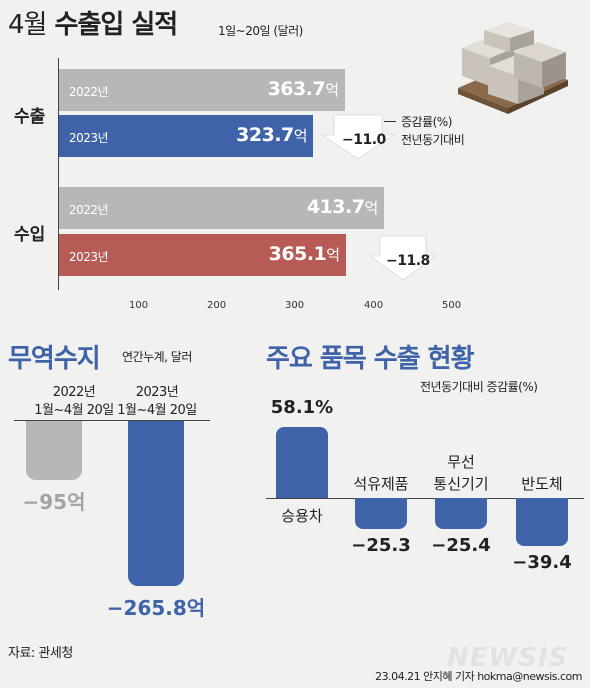 This screenshot has width=590, height=688. Describe the element at coordinates (112, 420) in the screenshot. I see `trade-balance-baseline` at that location.